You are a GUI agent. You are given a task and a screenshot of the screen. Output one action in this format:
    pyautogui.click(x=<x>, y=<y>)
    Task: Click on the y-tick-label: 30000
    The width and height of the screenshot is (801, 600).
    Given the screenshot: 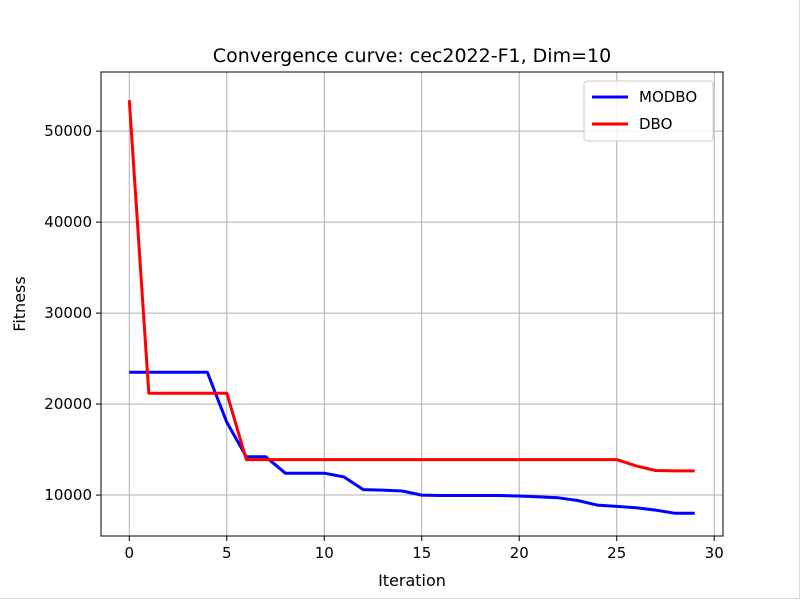 What is the action you would take?
    pyautogui.click(x=68, y=313)
    